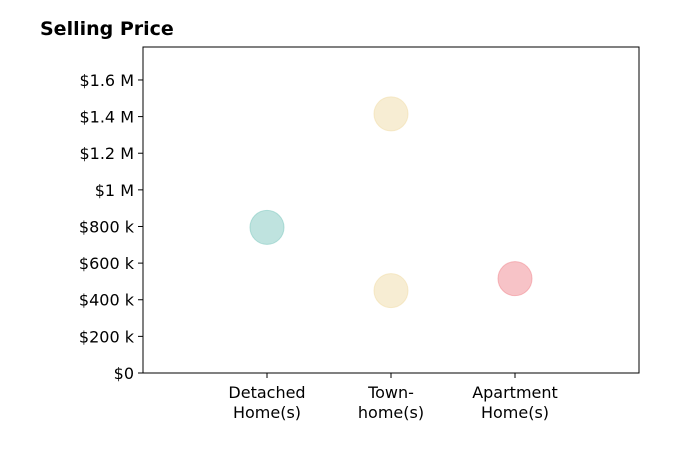 This screenshot has height=462, width=679. What do you see at coordinates (107, 226) in the screenshot?
I see `y-tick-label: $800 k` at bounding box center [107, 226].